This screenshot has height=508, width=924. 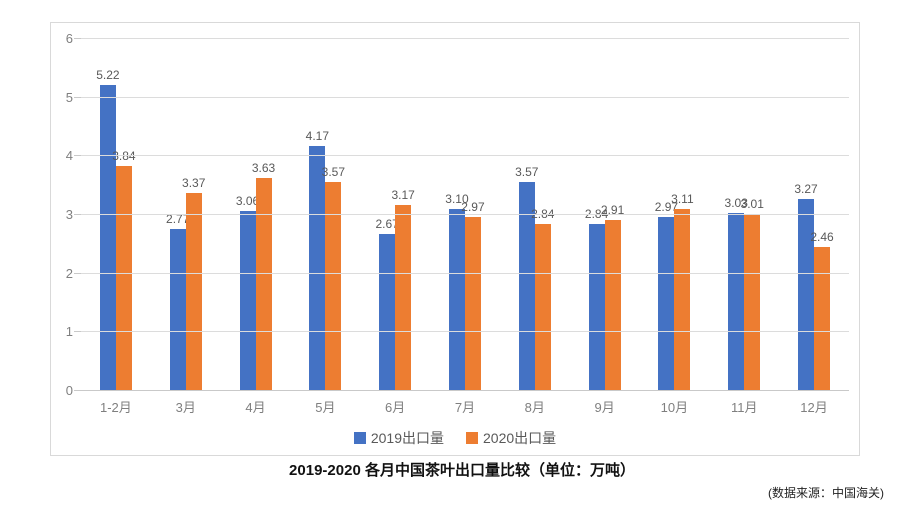 I want to click on bar-value-label: 2.67, so click(x=387, y=224).